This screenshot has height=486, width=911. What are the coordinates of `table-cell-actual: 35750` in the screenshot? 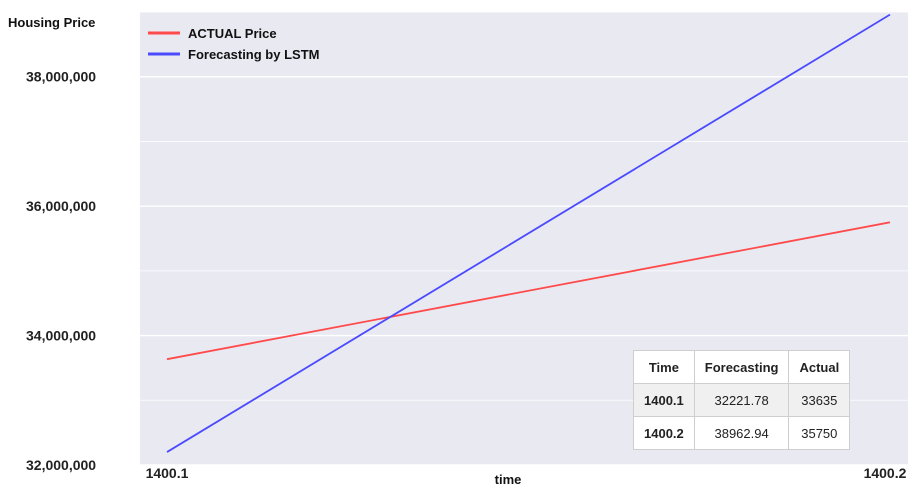 It's located at (819, 433).